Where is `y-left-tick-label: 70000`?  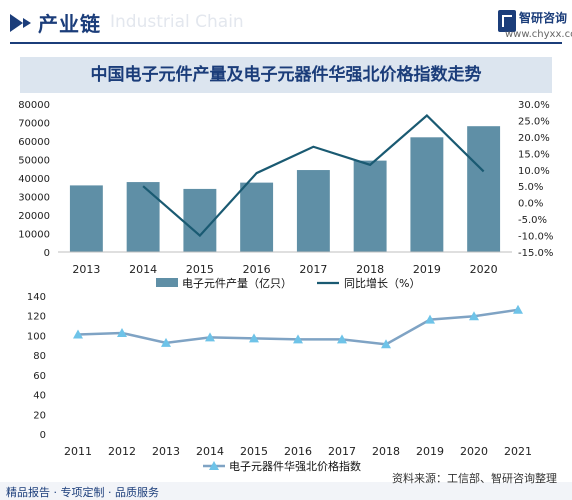 y-left-tick-label: 70000 is located at coordinates (34, 124).